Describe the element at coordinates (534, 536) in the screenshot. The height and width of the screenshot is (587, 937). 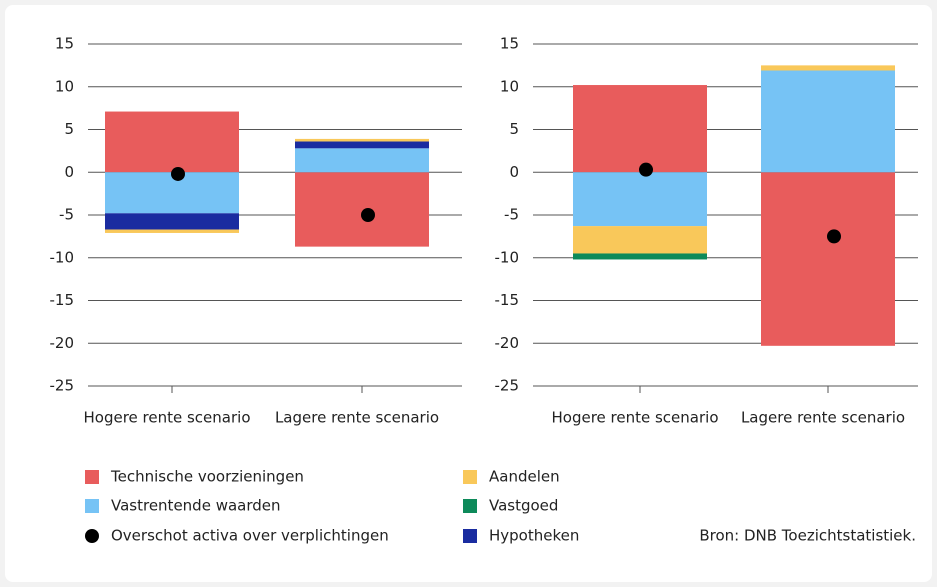
I see `legend-label: Hypotheken` at that location.